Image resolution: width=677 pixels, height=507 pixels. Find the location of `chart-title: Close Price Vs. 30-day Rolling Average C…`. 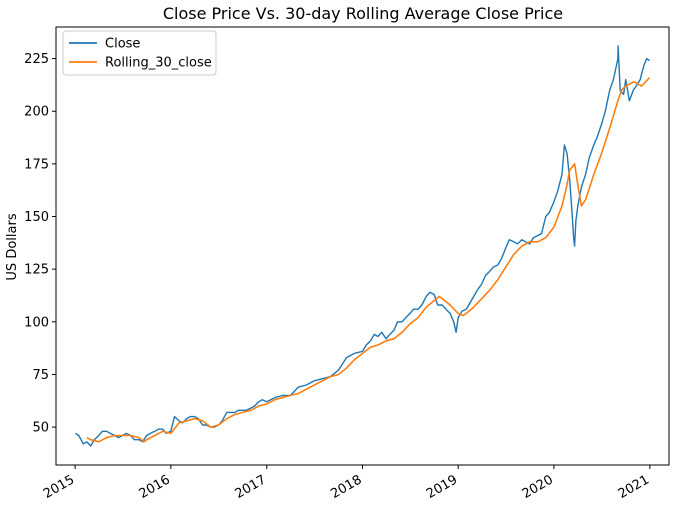

chart-title: Close Price Vs. 30-day Rolling Average C… is located at coordinates (363, 13).